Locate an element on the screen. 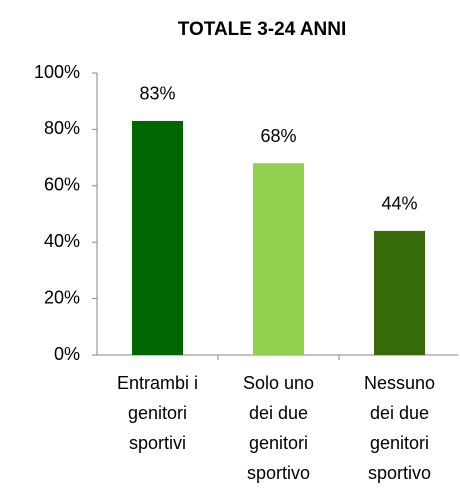 The height and width of the screenshot is (499, 460). x-tick-label-line: sportivi is located at coordinates (157, 443).